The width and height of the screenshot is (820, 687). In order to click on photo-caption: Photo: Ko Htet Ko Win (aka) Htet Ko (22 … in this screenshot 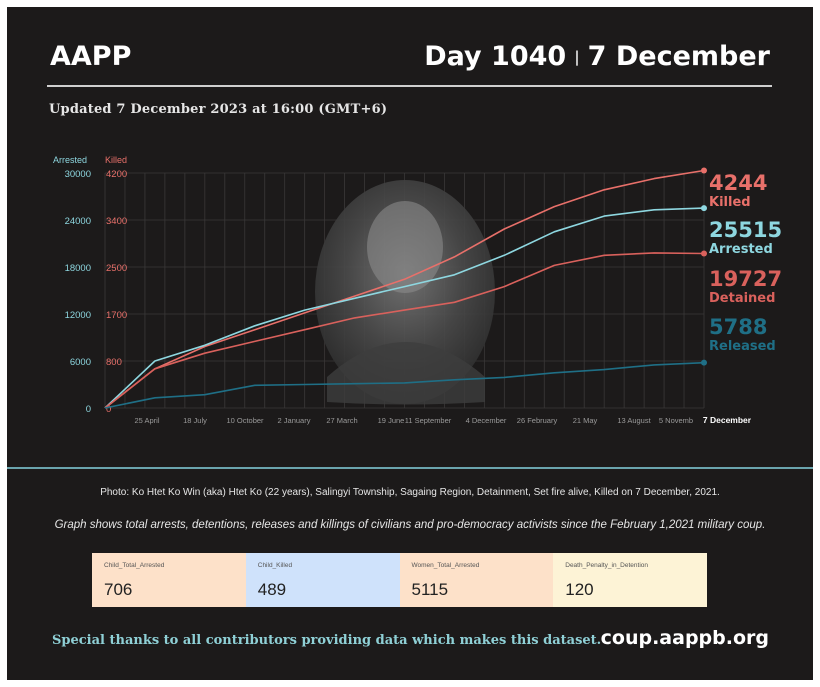, I will do `click(410, 492)`.